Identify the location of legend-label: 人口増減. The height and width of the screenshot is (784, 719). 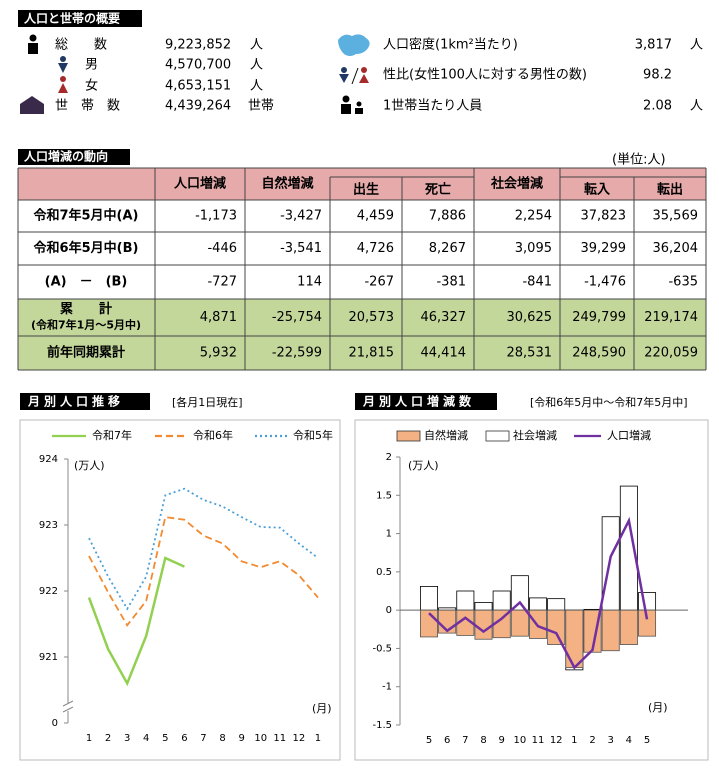
(629, 435).